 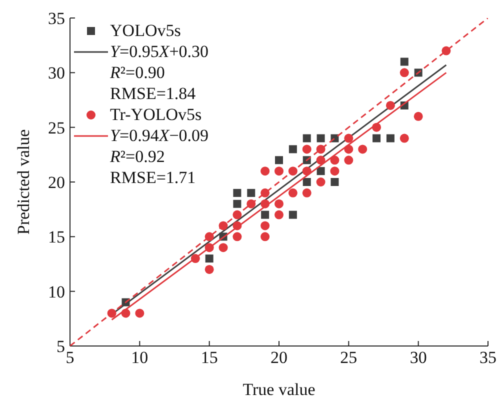 What do you see at coordinates (24, 182) in the screenshot?
I see `y-axis-title: Predicted value` at bounding box center [24, 182].